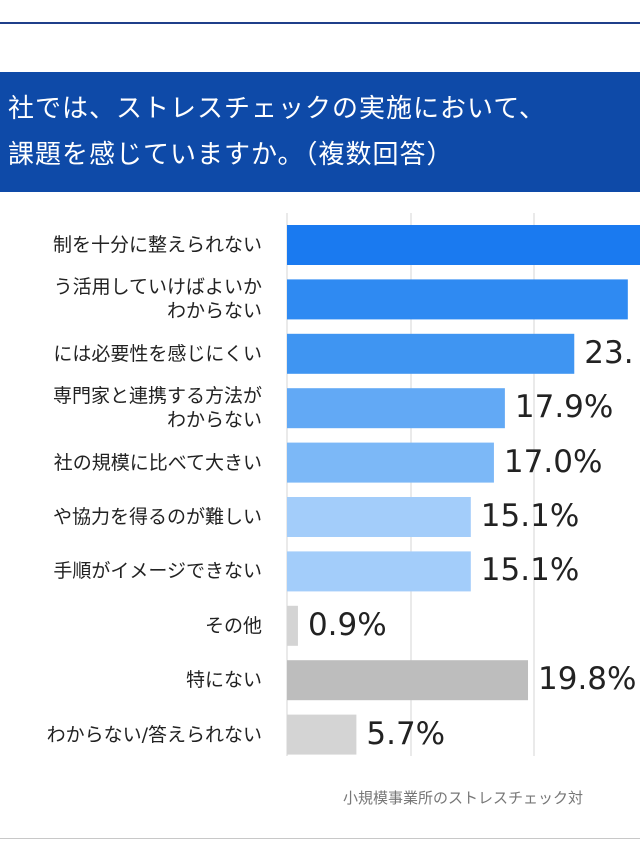 Image resolution: width=640 pixels, height=853 pixels. I want to click on category-label-7-line-0: その他, so click(233, 625).